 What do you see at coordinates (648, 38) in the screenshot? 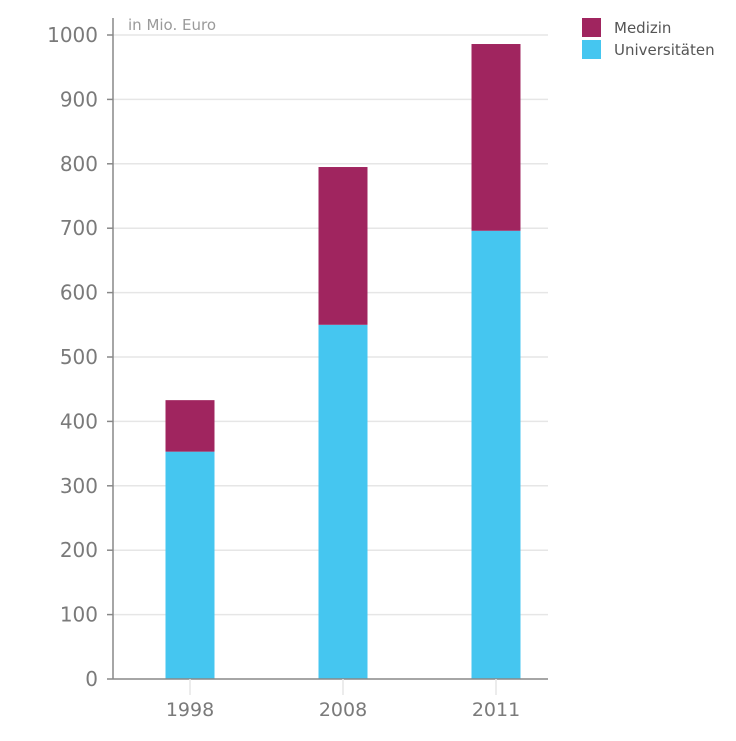
I see `legend: Medizin Universitäten` at bounding box center [648, 38].